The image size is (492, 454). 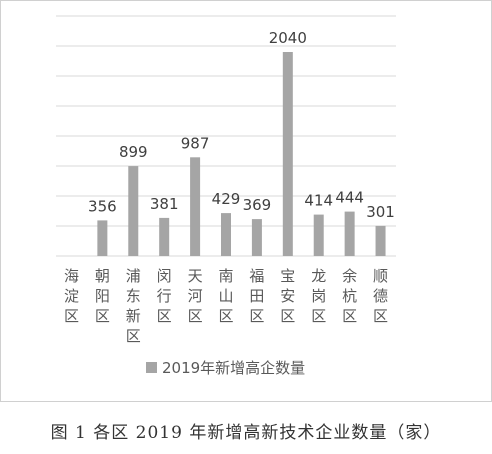 I want to click on data-label-11: 301, so click(x=380, y=212).